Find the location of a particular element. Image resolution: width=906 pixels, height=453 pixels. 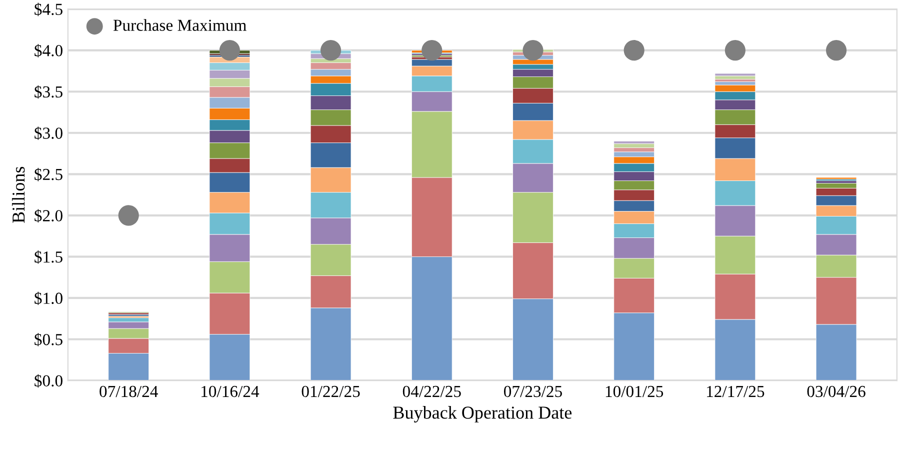

x-tick-label: 07/23/25 is located at coordinates (533, 392).